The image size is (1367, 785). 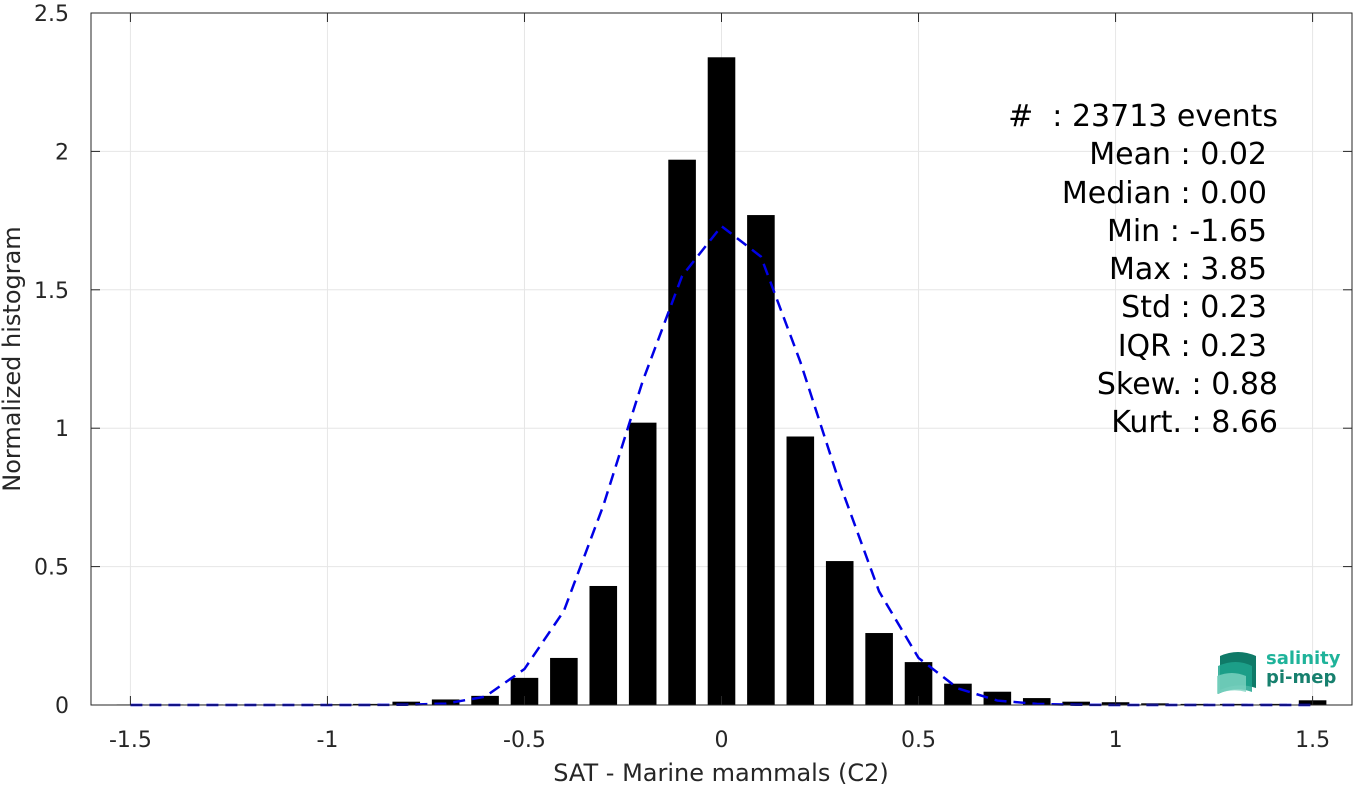 What do you see at coordinates (1194, 308) in the screenshot?
I see `stat-std: Std : 0.23` at bounding box center [1194, 308].